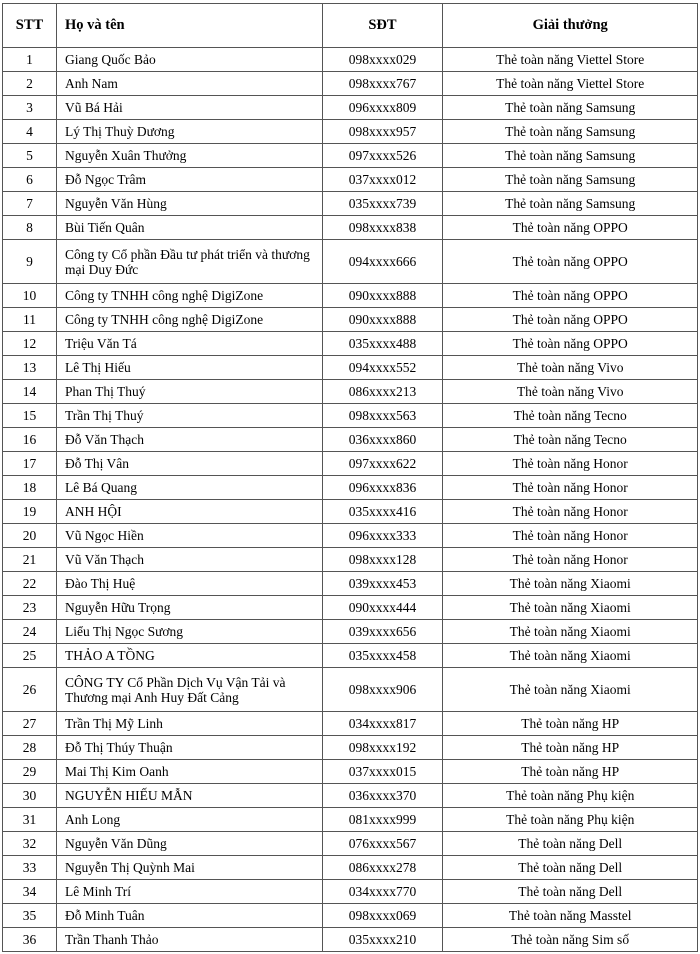  Describe the element at coordinates (189, 867) in the screenshot. I see `cell-name: Nguyễn Thị Quỳnh Mai` at that location.